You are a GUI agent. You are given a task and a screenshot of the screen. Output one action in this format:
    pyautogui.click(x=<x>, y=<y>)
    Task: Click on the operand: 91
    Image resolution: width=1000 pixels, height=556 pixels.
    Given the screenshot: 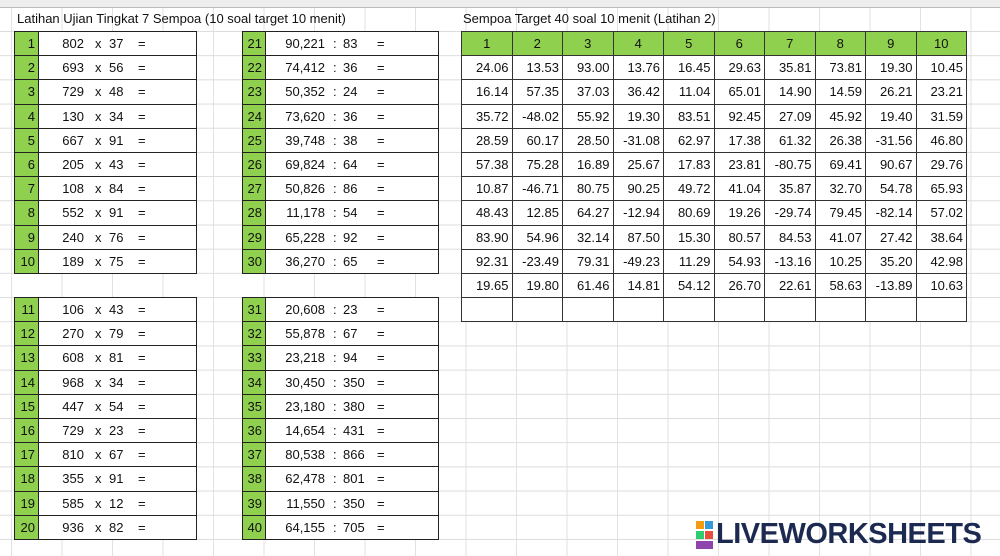 What is the action you would take?
    pyautogui.click(x=116, y=213)
    